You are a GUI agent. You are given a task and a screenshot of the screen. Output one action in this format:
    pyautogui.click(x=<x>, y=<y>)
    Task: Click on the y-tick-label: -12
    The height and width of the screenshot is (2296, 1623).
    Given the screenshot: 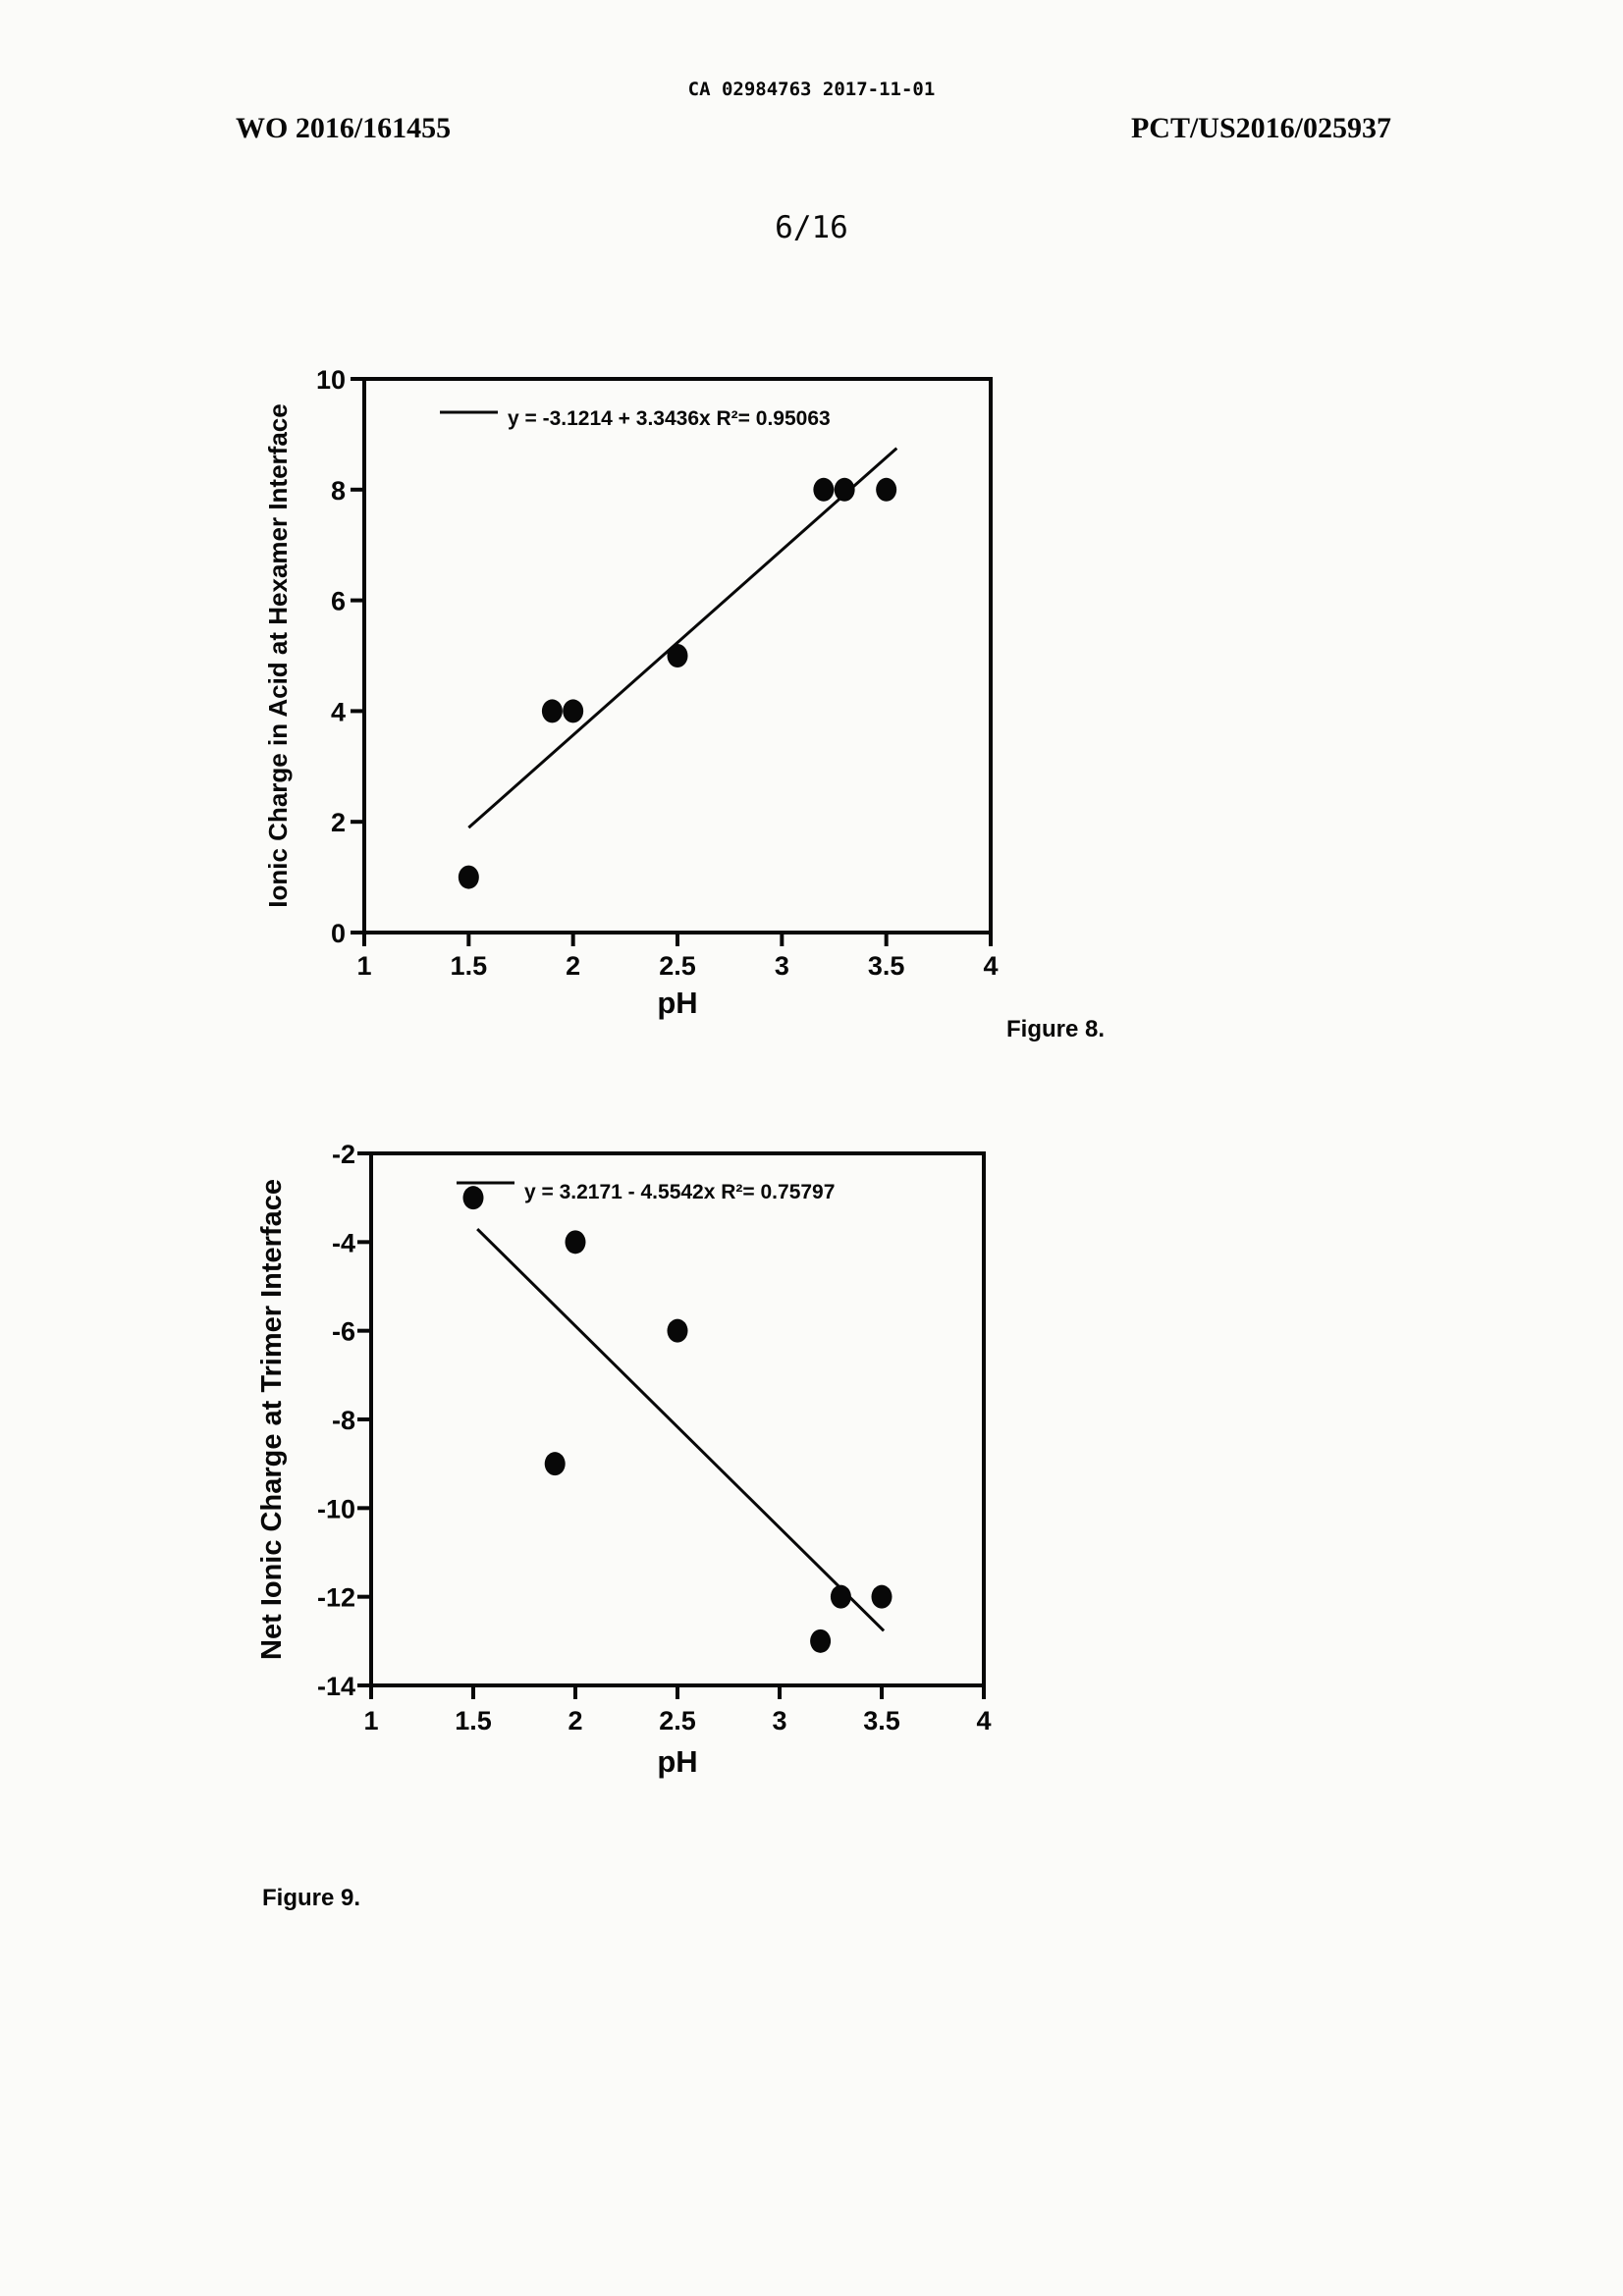 What is the action you would take?
    pyautogui.click(x=336, y=1598)
    